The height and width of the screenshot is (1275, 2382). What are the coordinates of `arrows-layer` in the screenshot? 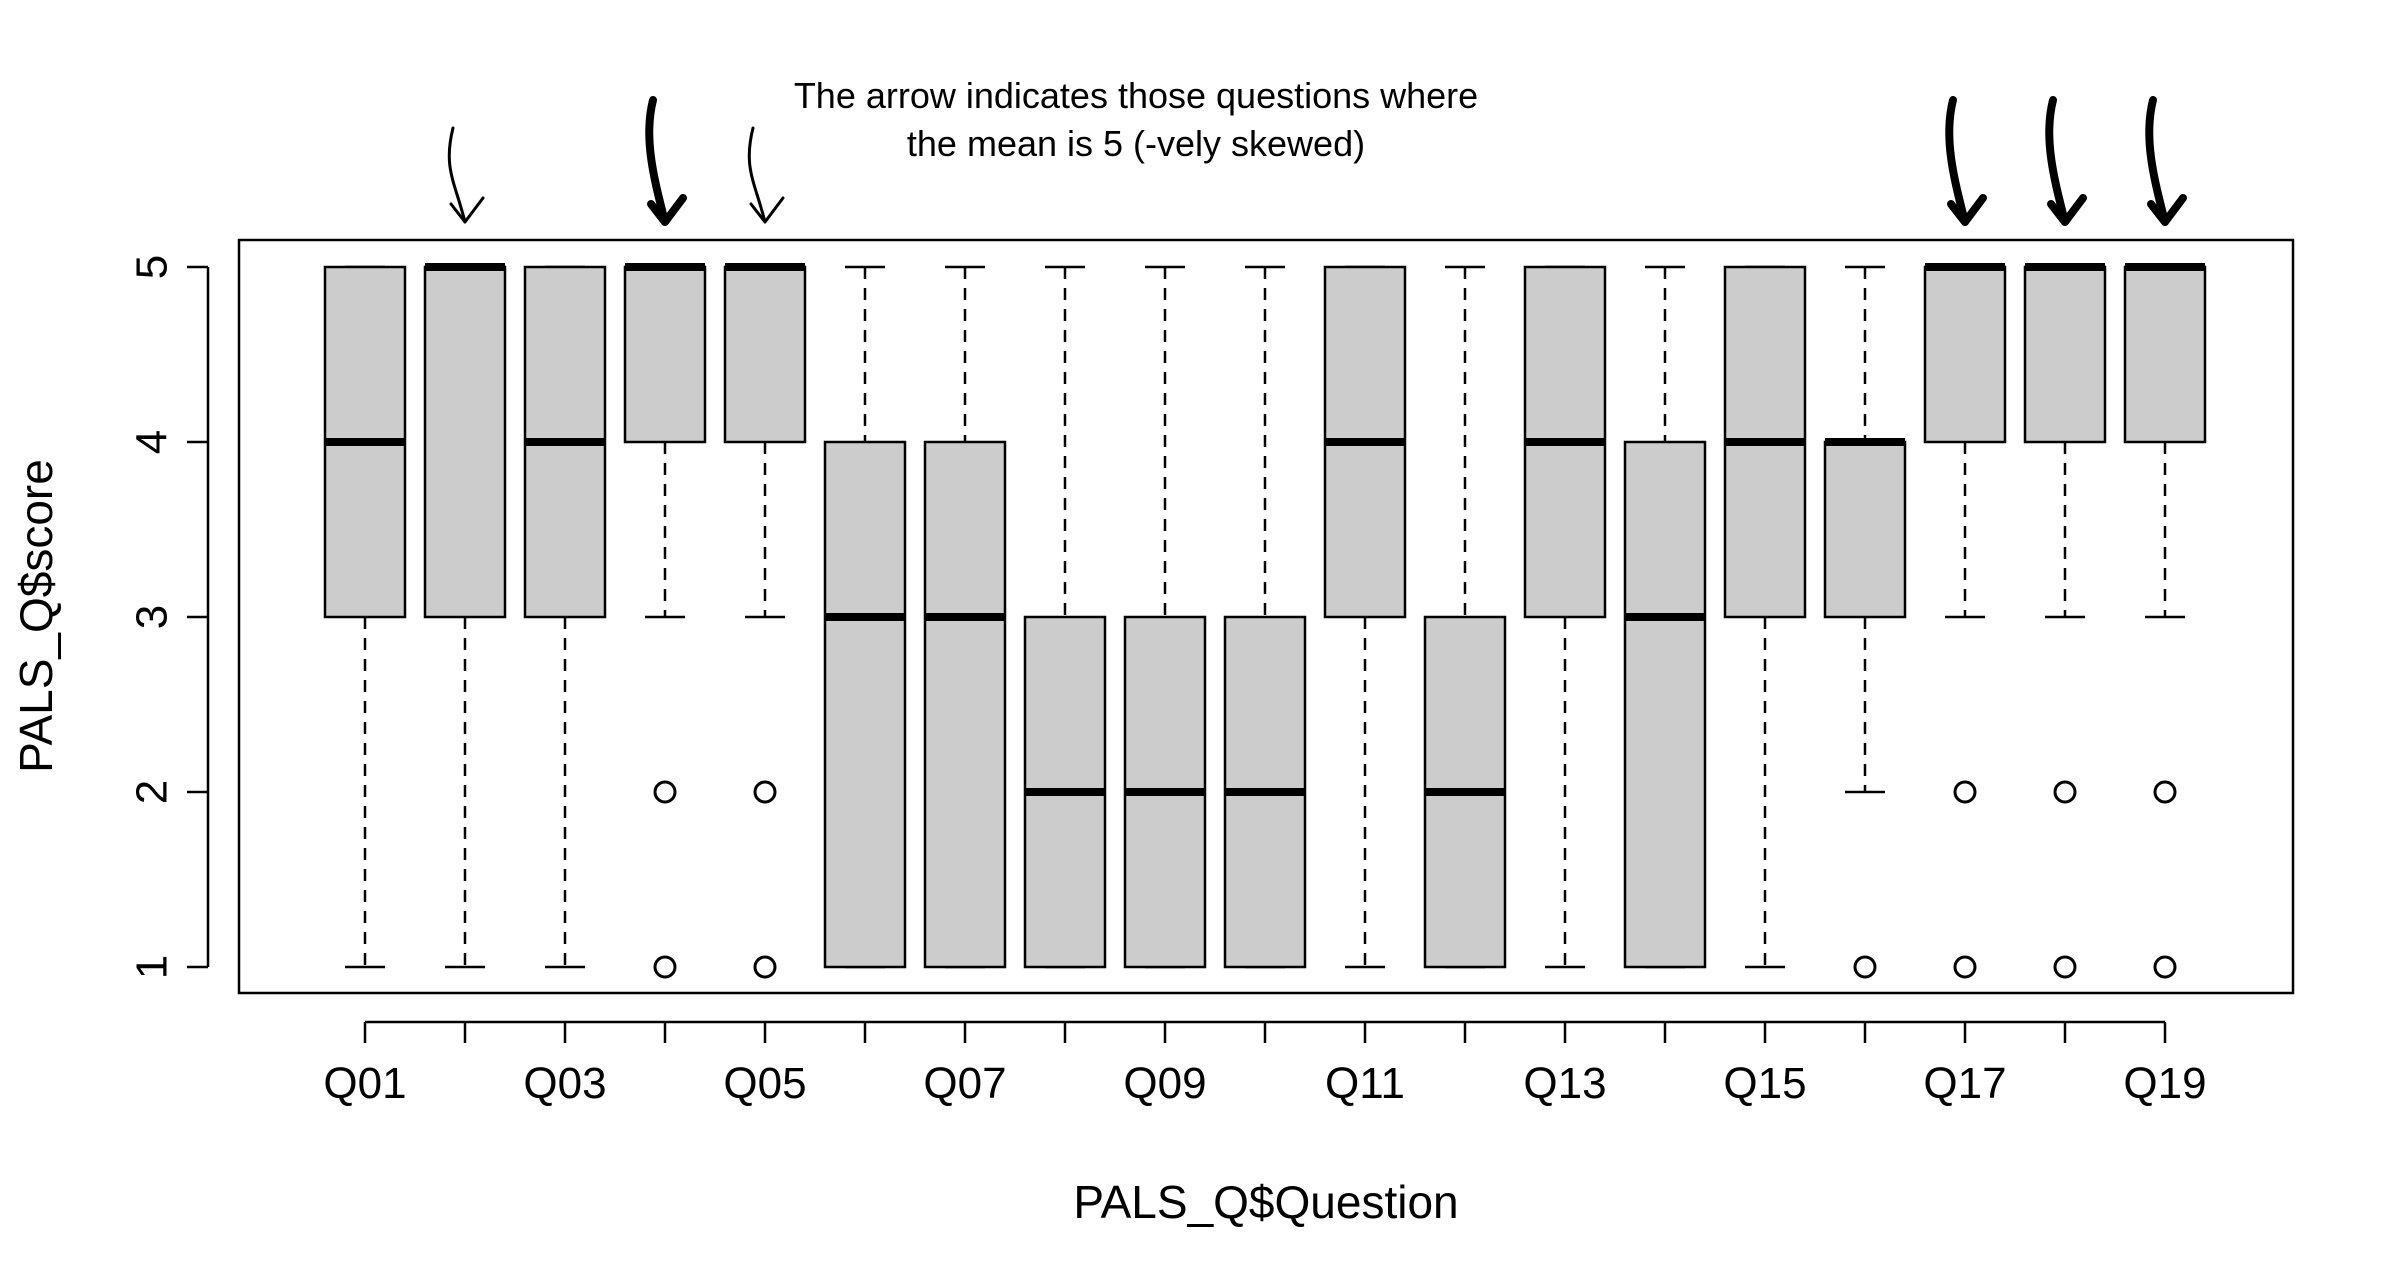 It's located at (1317, 161).